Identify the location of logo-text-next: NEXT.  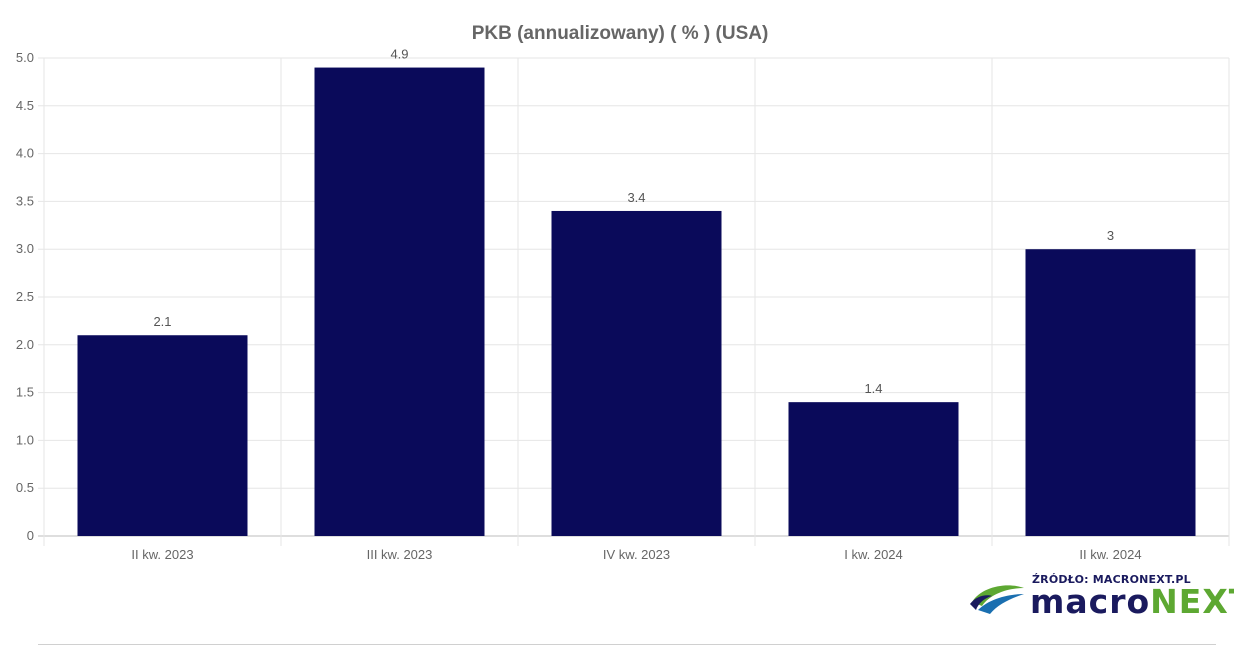
(1192, 601).